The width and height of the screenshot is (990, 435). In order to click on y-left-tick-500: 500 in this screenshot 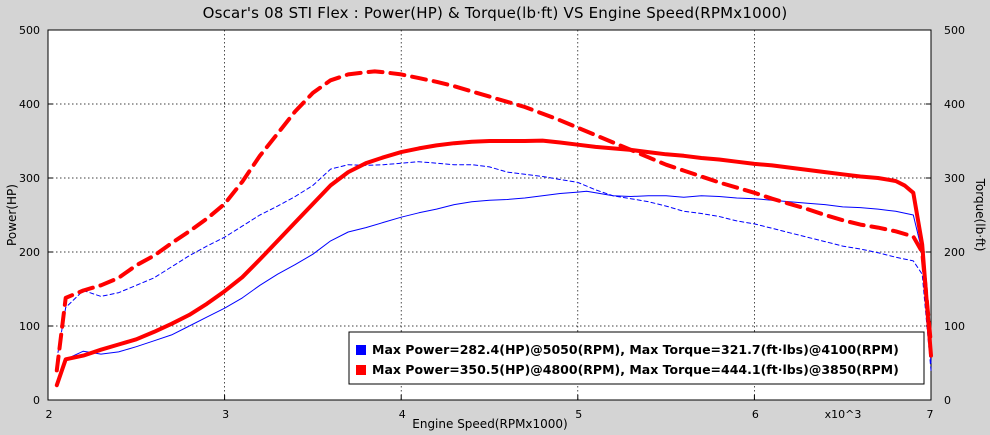, I will do `click(29, 30)`.